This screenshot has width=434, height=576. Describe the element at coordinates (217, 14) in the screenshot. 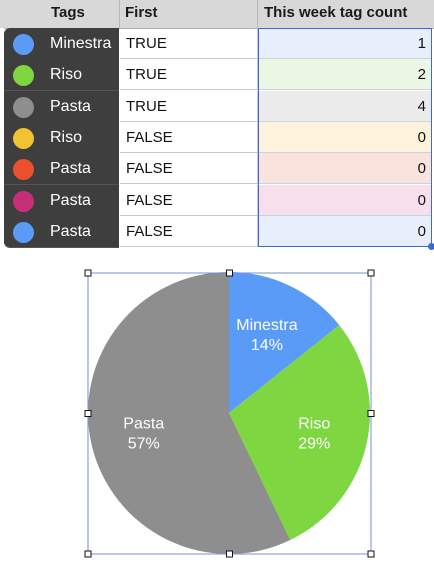

I see `table-header-row: Tags First This week tag count` at that location.